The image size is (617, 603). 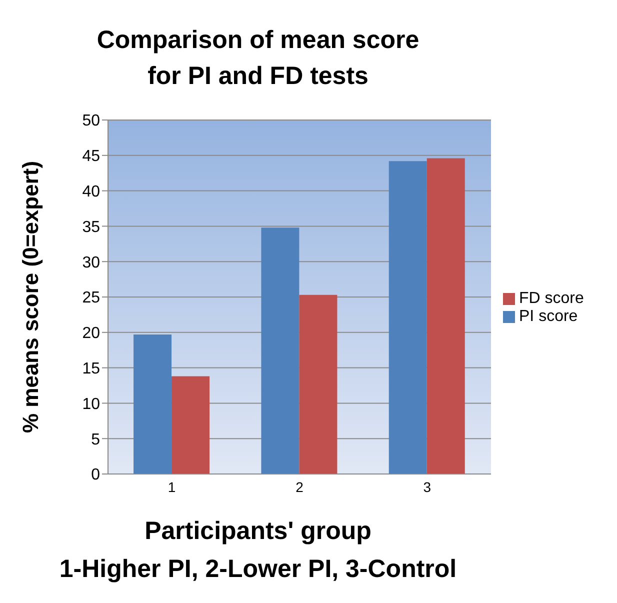 I want to click on y-tick-label: 30, so click(x=91, y=263).